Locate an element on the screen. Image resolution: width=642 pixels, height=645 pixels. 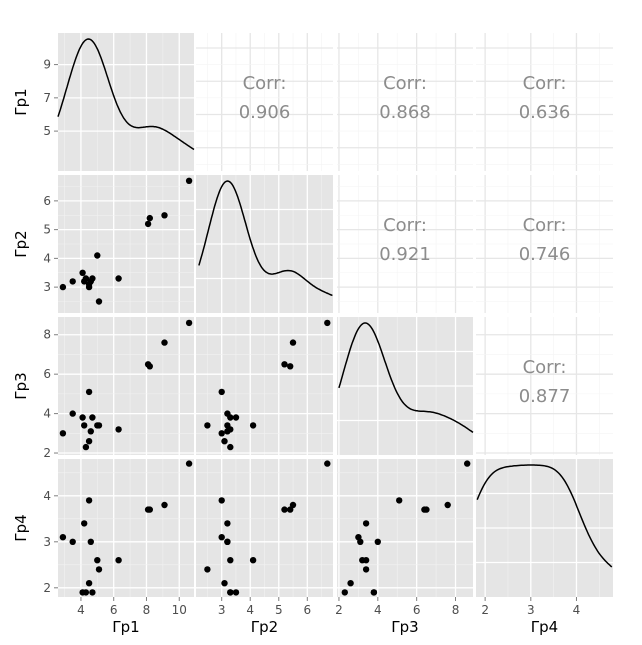
x-tick-label: 5 is located at coordinates (279, 610).